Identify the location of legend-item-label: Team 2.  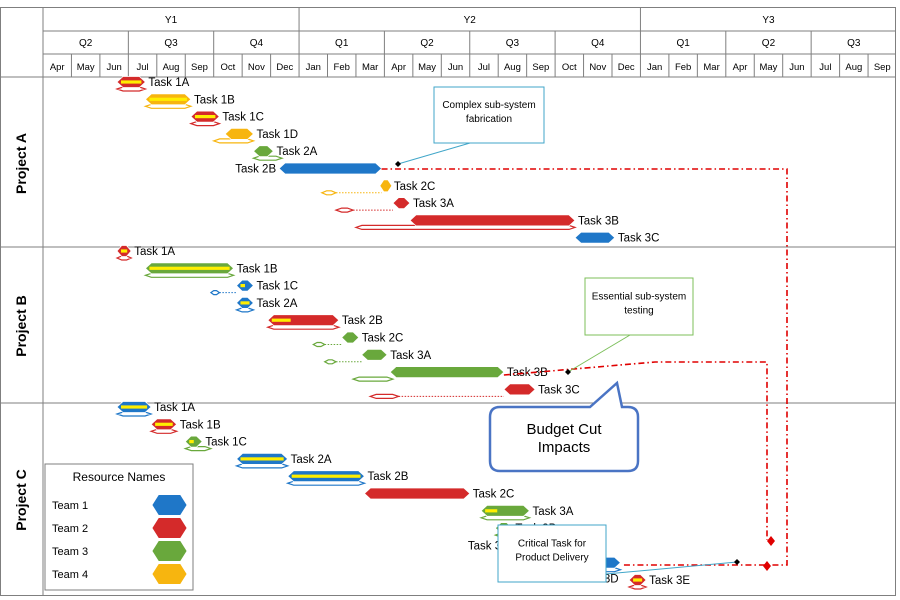
(70, 529).